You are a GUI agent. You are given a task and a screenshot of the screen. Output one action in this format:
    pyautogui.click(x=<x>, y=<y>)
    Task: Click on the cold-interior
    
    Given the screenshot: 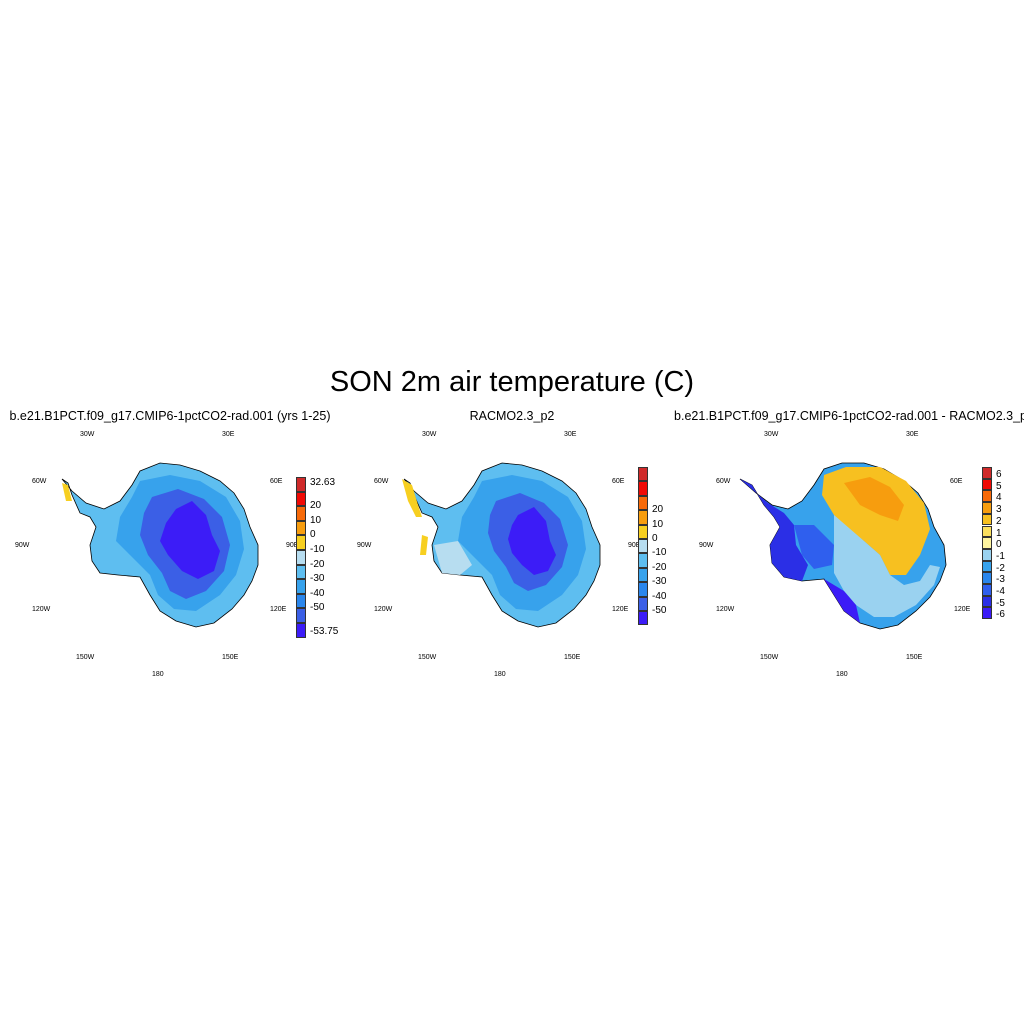 What is the action you would take?
    pyautogui.click(x=814, y=547)
    